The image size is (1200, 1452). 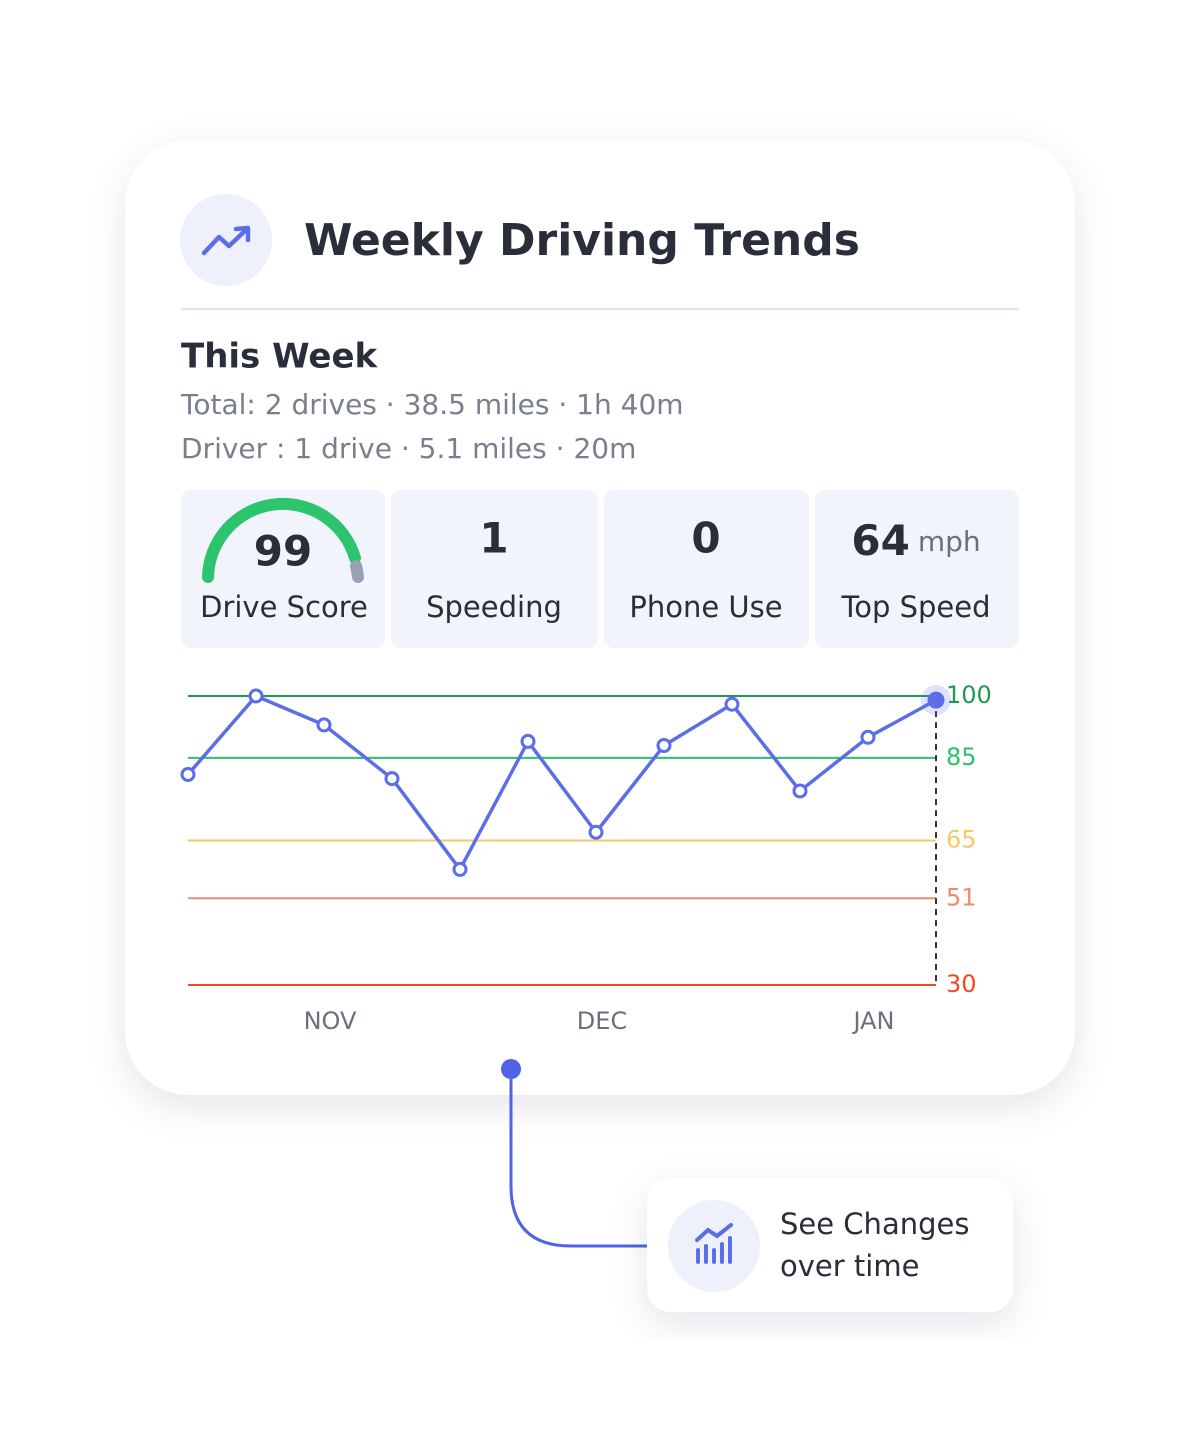 What do you see at coordinates (872, 1021) in the screenshot?
I see `x-tick-label: JAN` at bounding box center [872, 1021].